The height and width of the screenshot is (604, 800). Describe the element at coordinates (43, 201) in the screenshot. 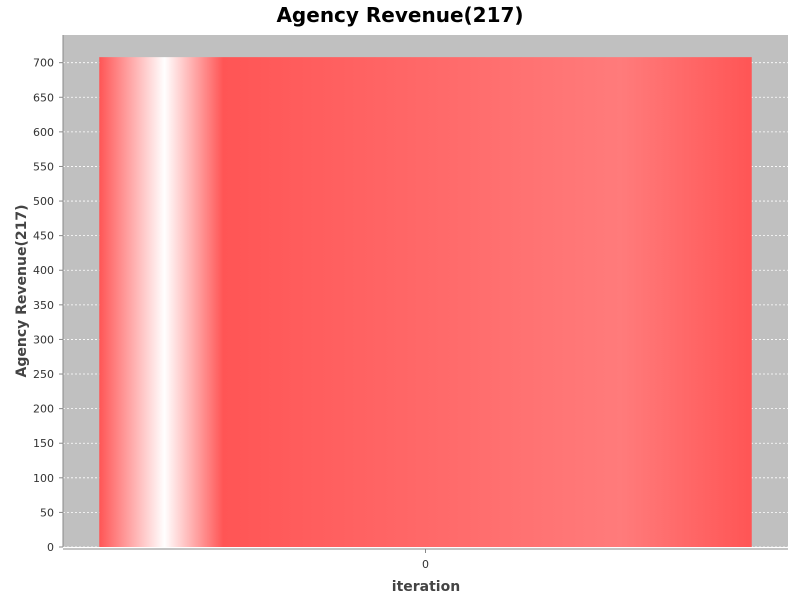

I see `y-tick-label: 500` at that location.